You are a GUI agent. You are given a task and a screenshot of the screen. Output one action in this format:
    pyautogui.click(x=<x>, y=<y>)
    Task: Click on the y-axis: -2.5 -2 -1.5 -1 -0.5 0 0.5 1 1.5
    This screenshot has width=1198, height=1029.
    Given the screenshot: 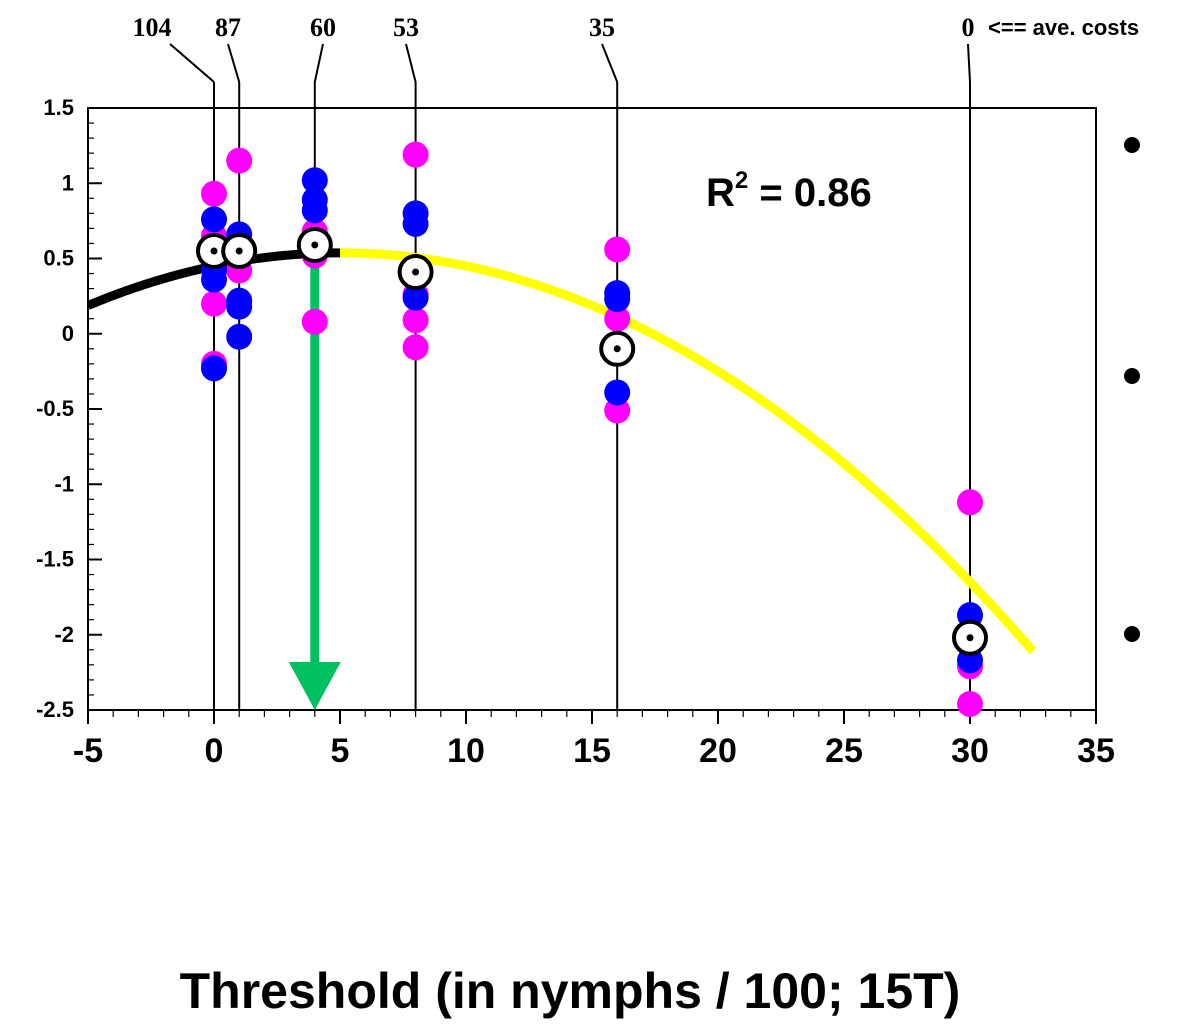 What is the action you would take?
    pyautogui.click(x=69, y=408)
    